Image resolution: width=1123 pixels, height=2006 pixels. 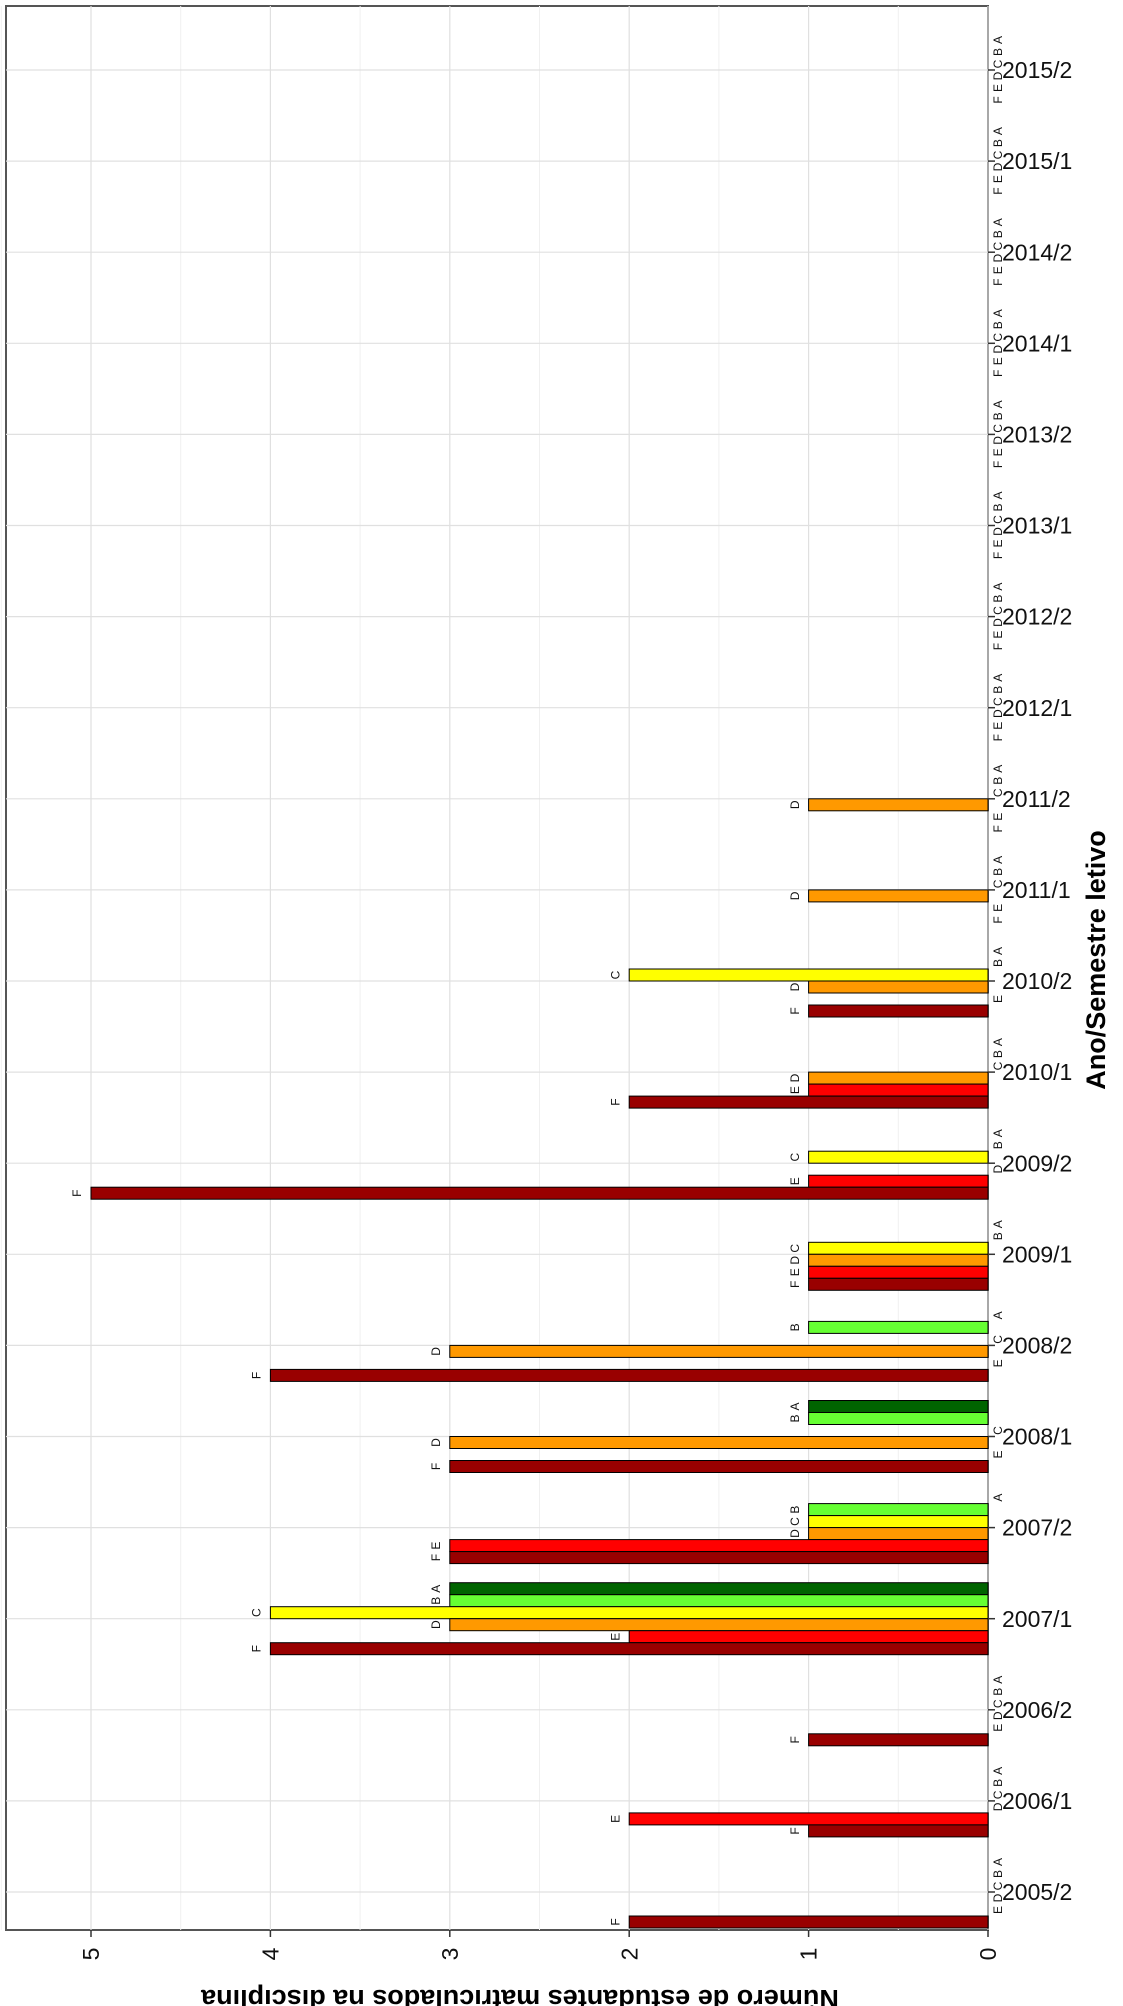 What do you see at coordinates (898, 987) in the screenshot?
I see `bar-2010-2-D` at bounding box center [898, 987].